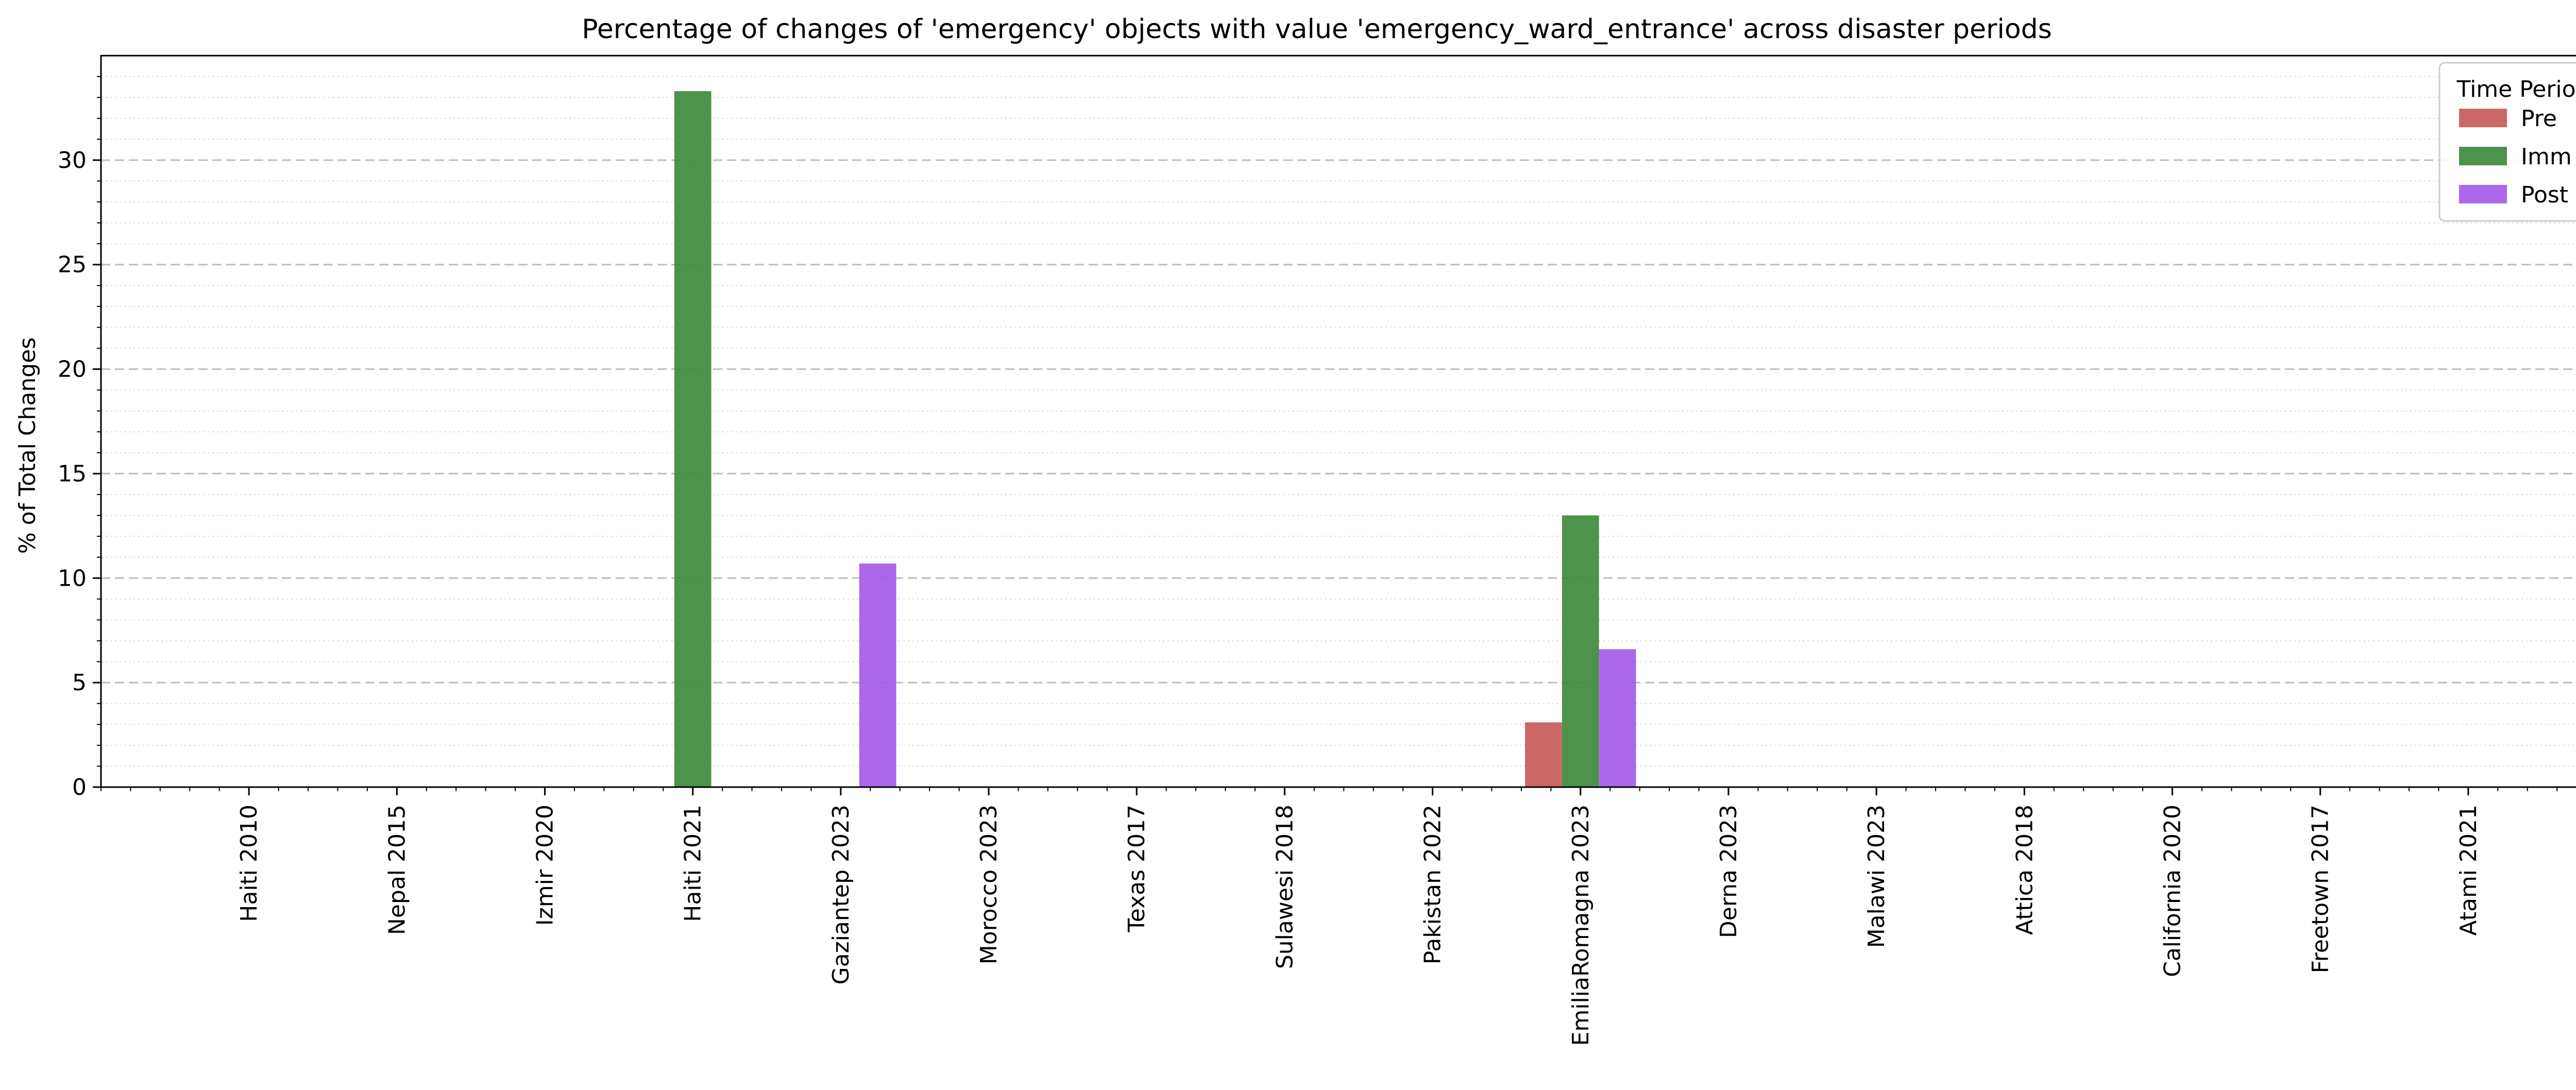 The width and height of the screenshot is (2576, 1090). I want to click on legend: Time Period Pre Imm Post, so click(2507, 142).